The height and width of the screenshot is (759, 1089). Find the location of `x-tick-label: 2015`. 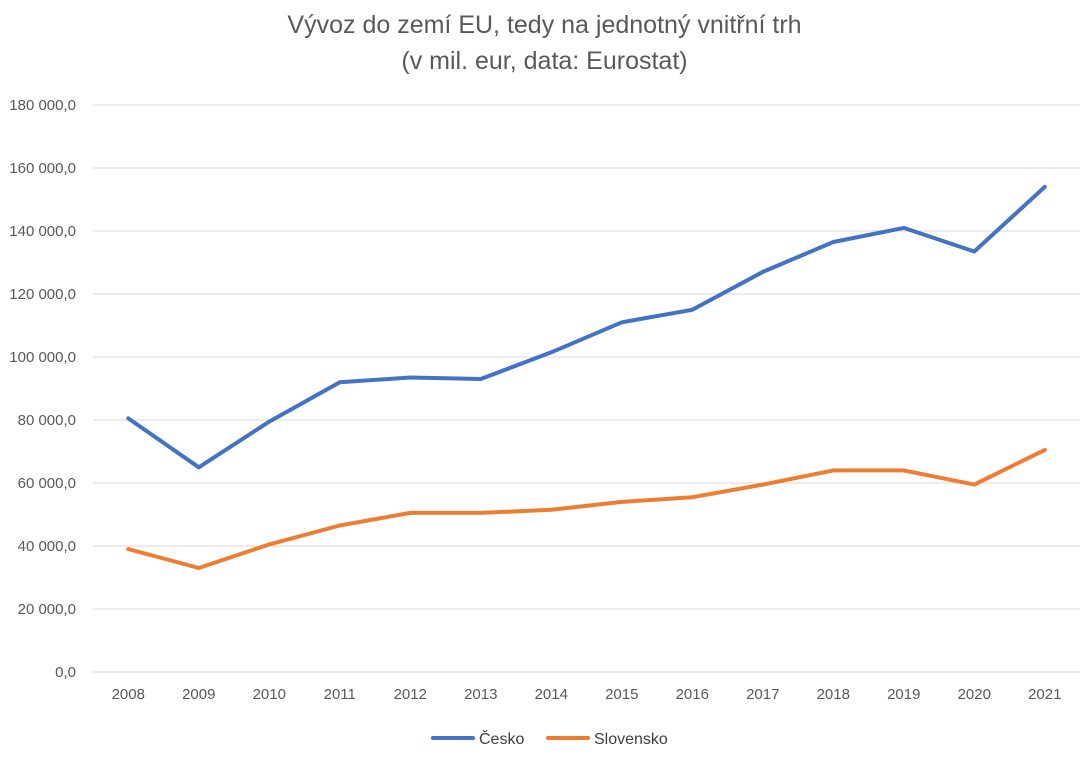

x-tick-label: 2015 is located at coordinates (621, 694).